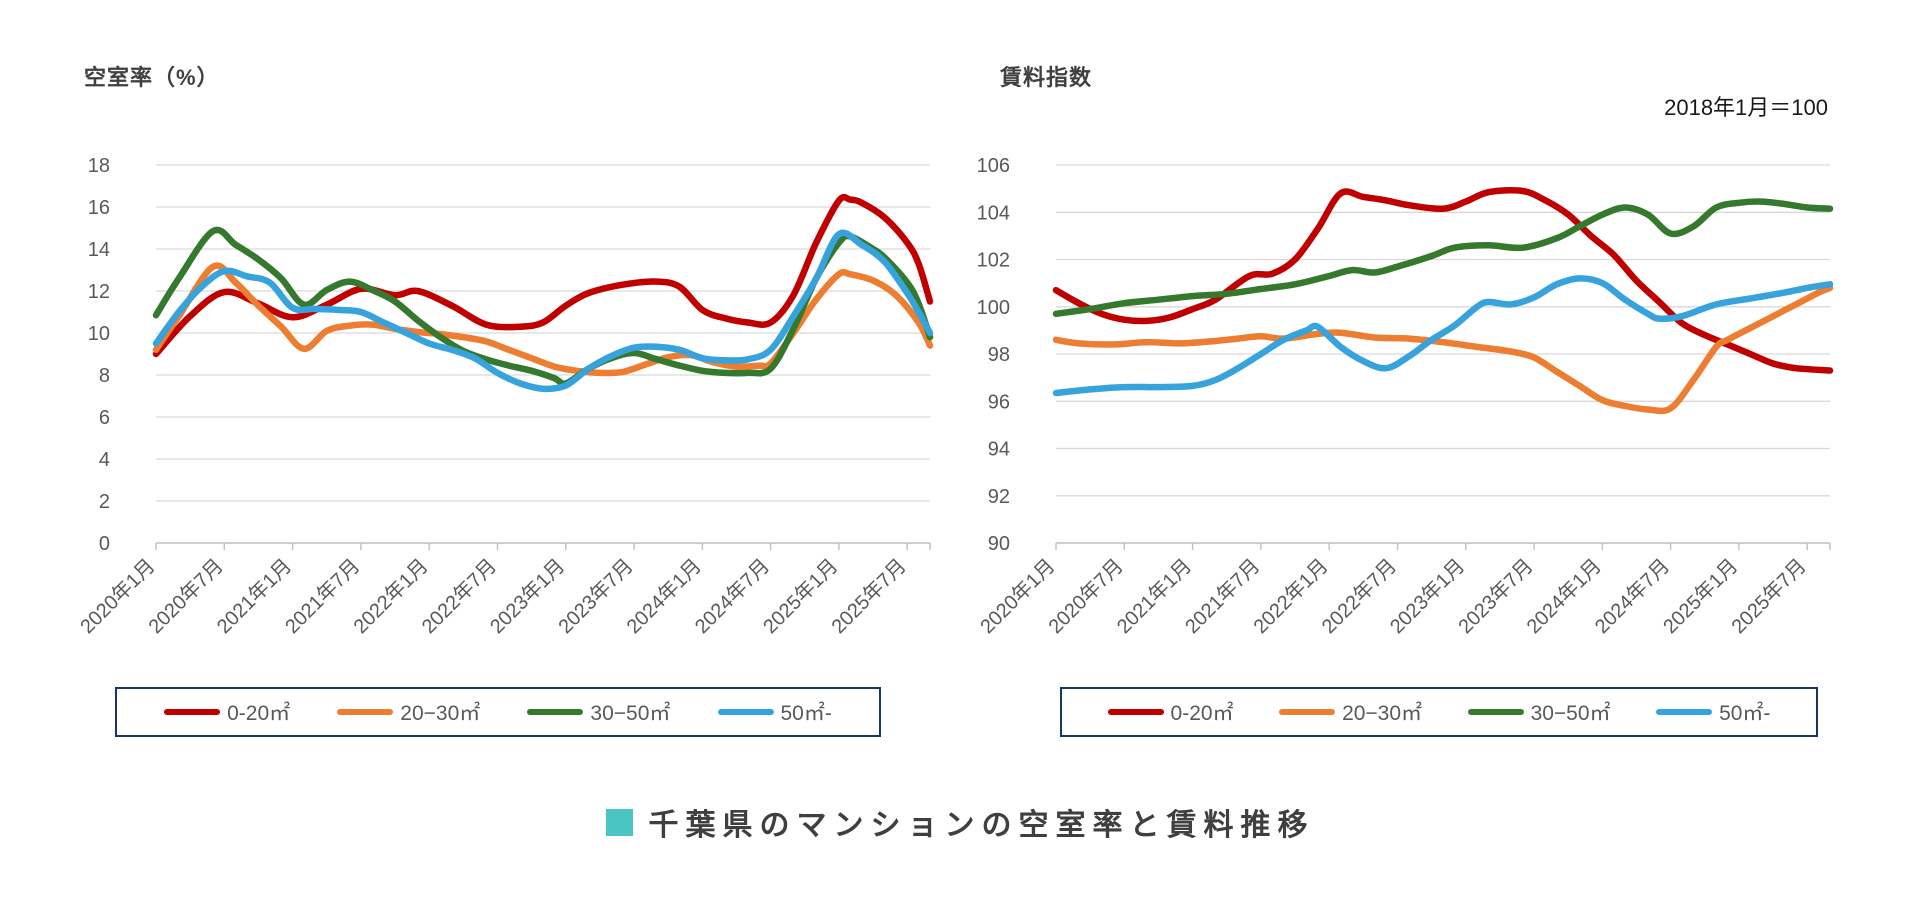 The image size is (1920, 919). What do you see at coordinates (993, 166) in the screenshot?
I see `y-tick-label: 106` at bounding box center [993, 166].